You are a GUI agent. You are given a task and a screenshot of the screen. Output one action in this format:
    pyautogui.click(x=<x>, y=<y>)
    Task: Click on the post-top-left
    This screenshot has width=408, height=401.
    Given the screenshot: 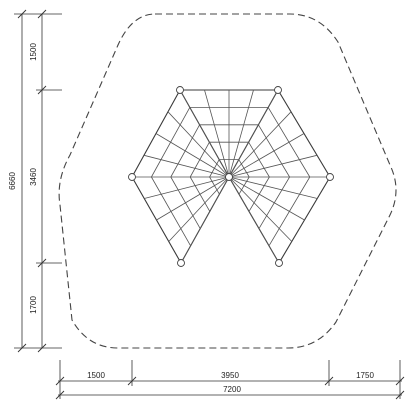 What is the action you would take?
    pyautogui.click(x=180, y=90)
    